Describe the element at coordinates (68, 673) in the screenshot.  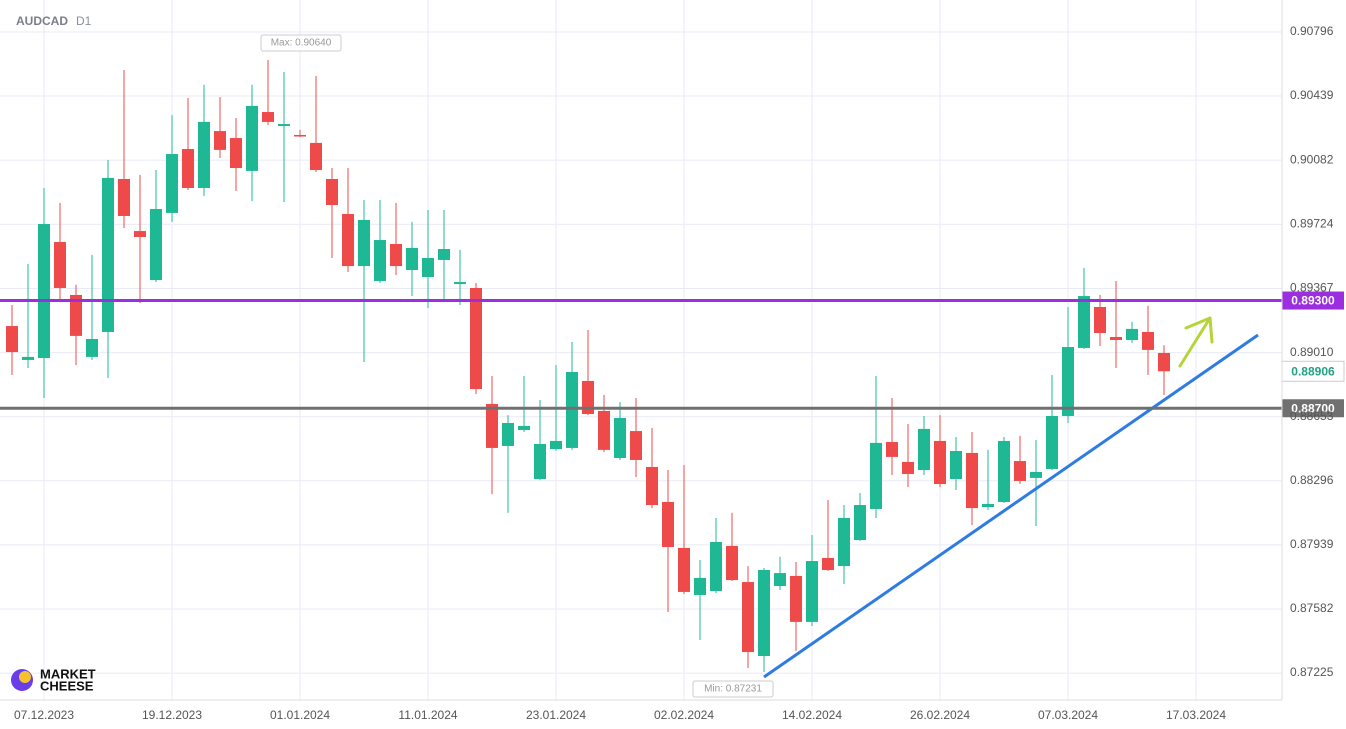
I see `logo-text: MARKET` at that location.